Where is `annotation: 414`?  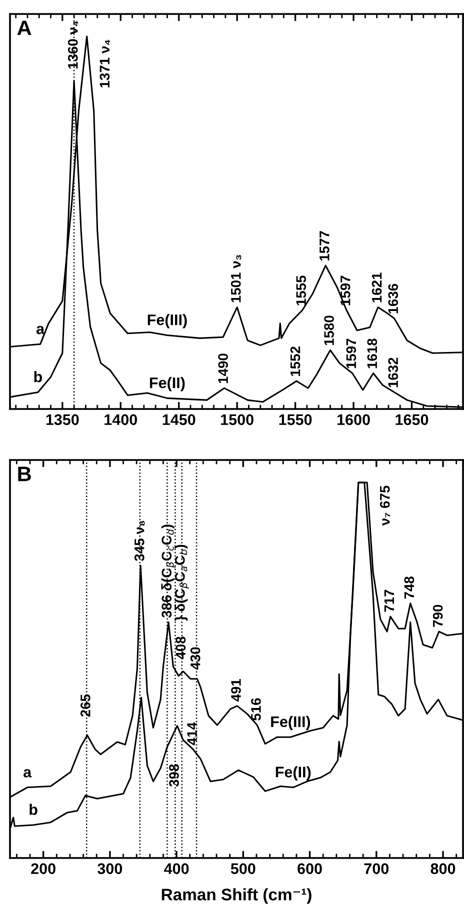
annotation: 414 is located at coordinates (192, 734).